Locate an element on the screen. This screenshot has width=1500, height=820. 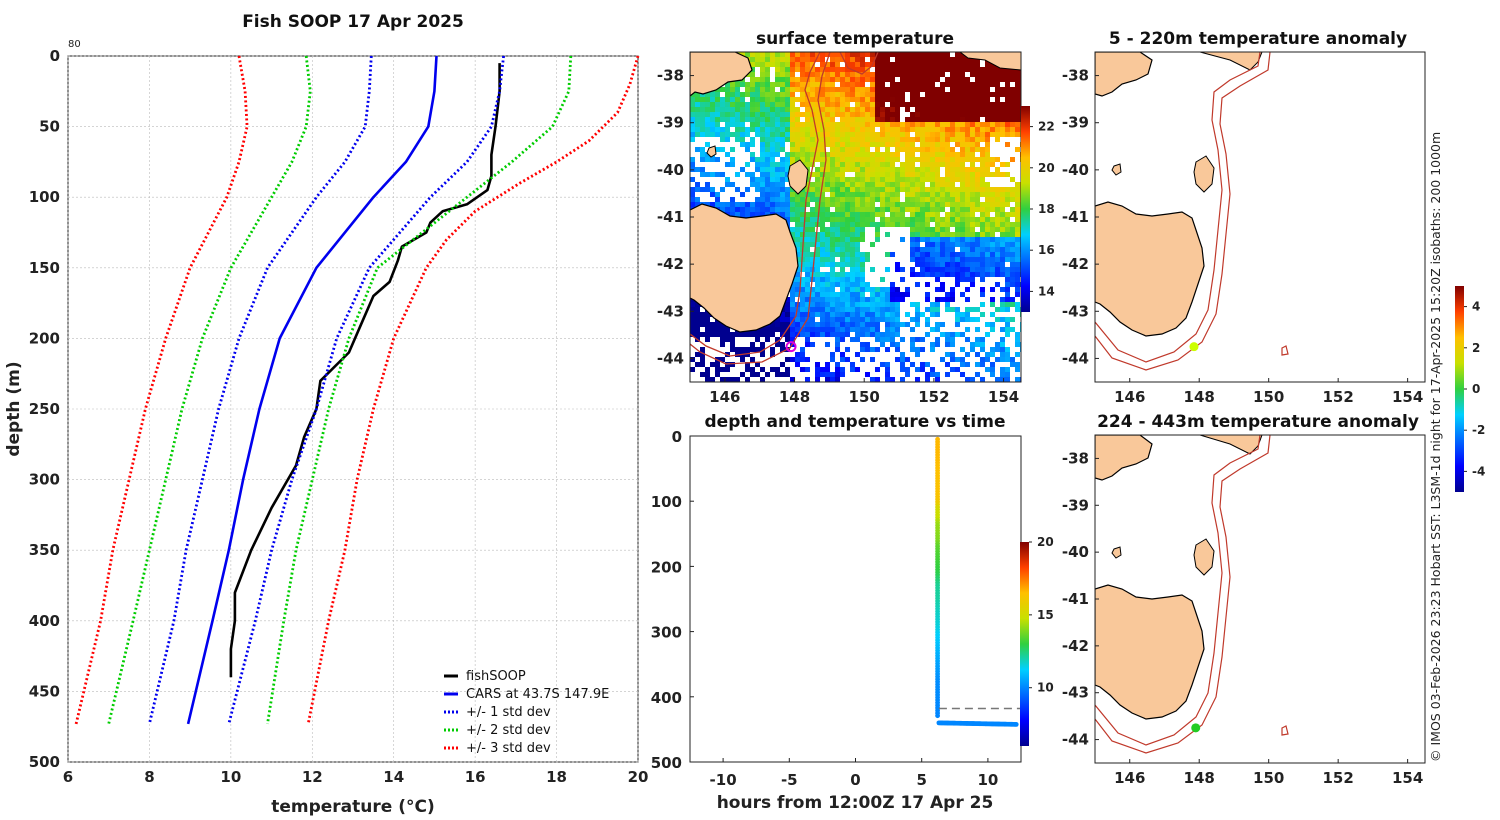
anomaly-top-mainland-east is located at coordinates (1231, 61).